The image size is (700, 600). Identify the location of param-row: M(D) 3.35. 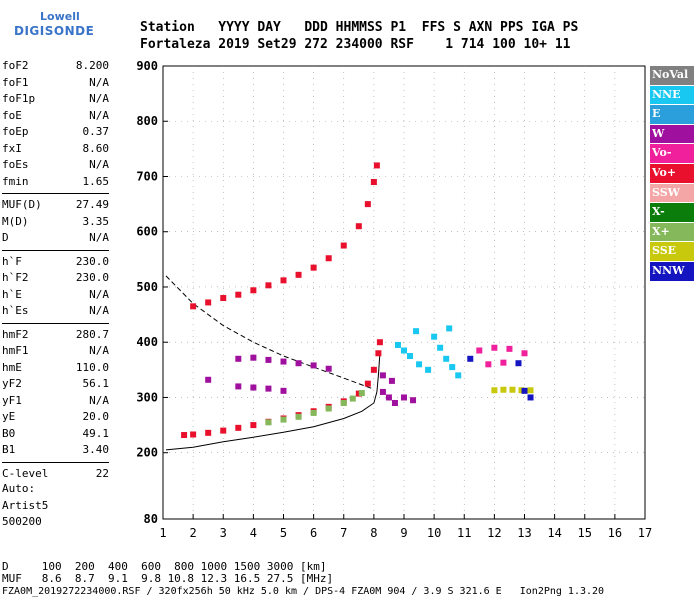
(55, 222).